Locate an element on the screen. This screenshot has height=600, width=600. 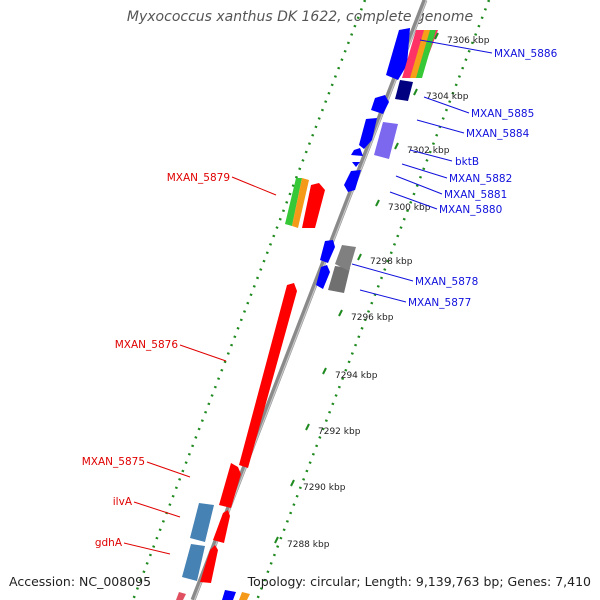
kbp-tick-label: 7296 kbp is located at coordinates (372, 318).